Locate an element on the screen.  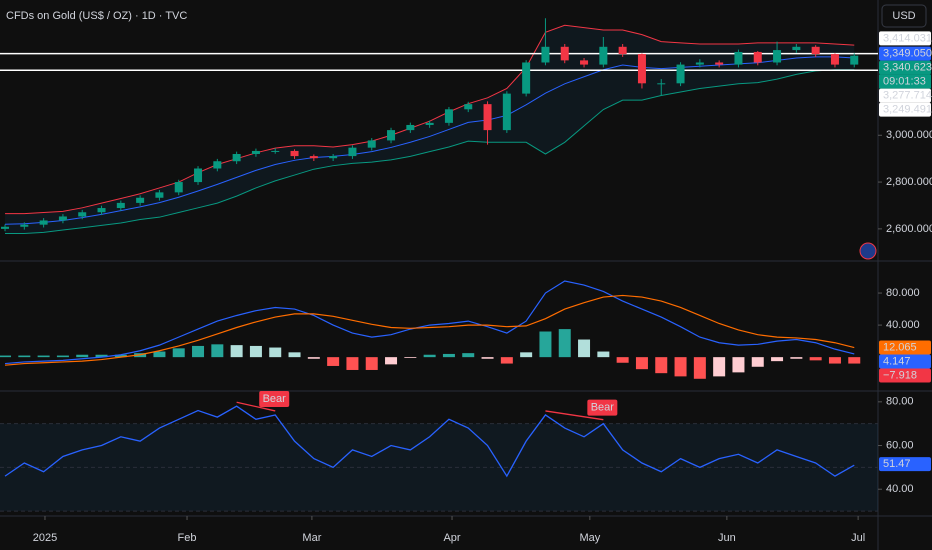
y-tick-label: 3,000.000 is located at coordinates (909, 135).